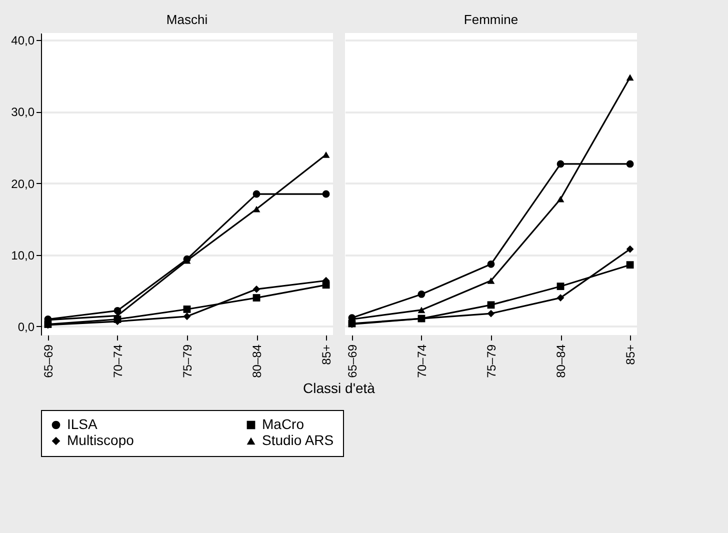  I want to click on chart-title: Maschi, so click(187, 19).